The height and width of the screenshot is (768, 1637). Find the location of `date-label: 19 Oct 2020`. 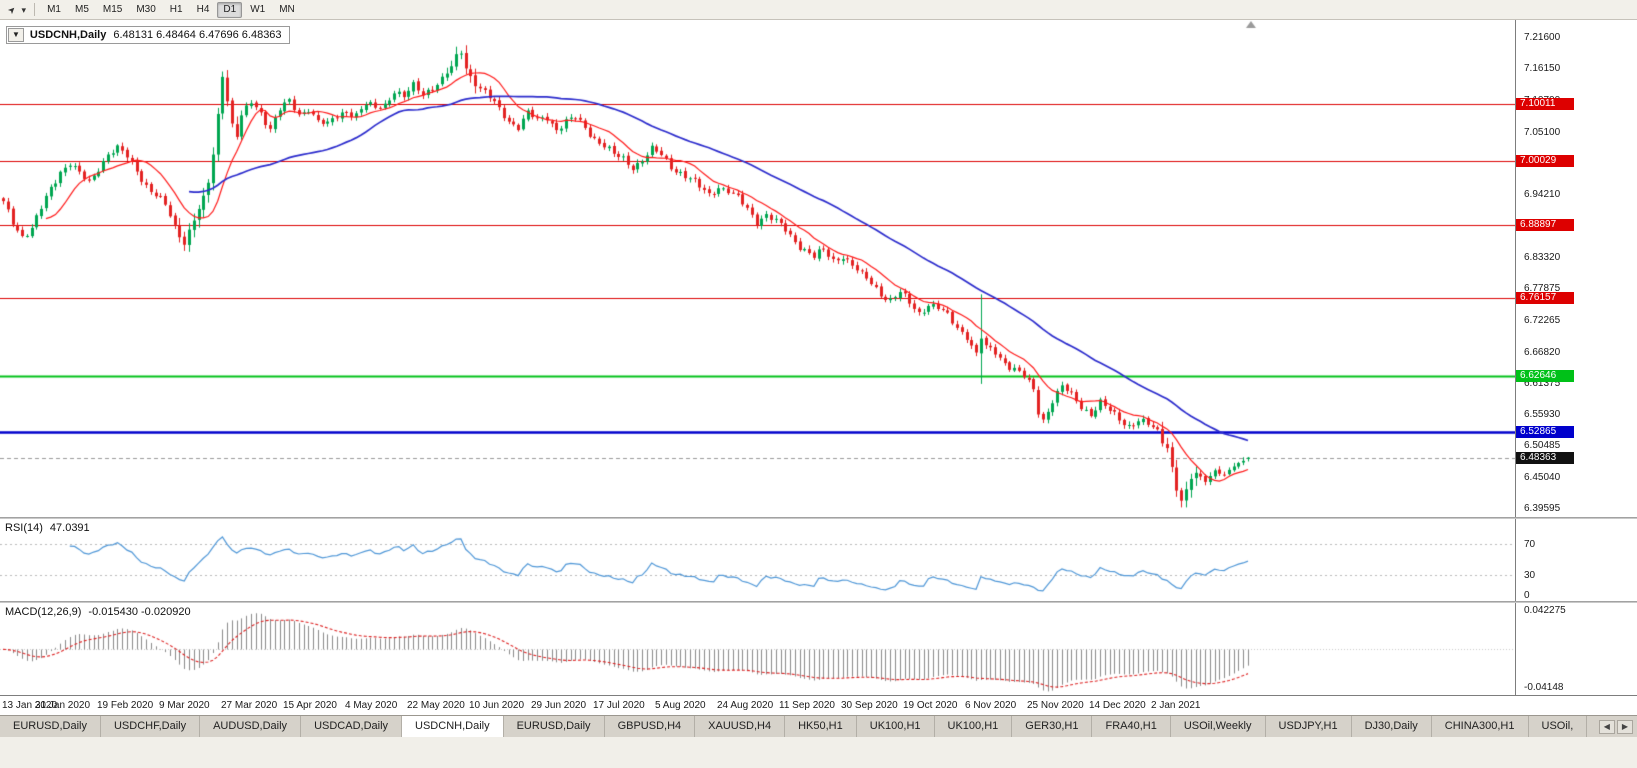

date-label: 19 Oct 2020 is located at coordinates (930, 705).